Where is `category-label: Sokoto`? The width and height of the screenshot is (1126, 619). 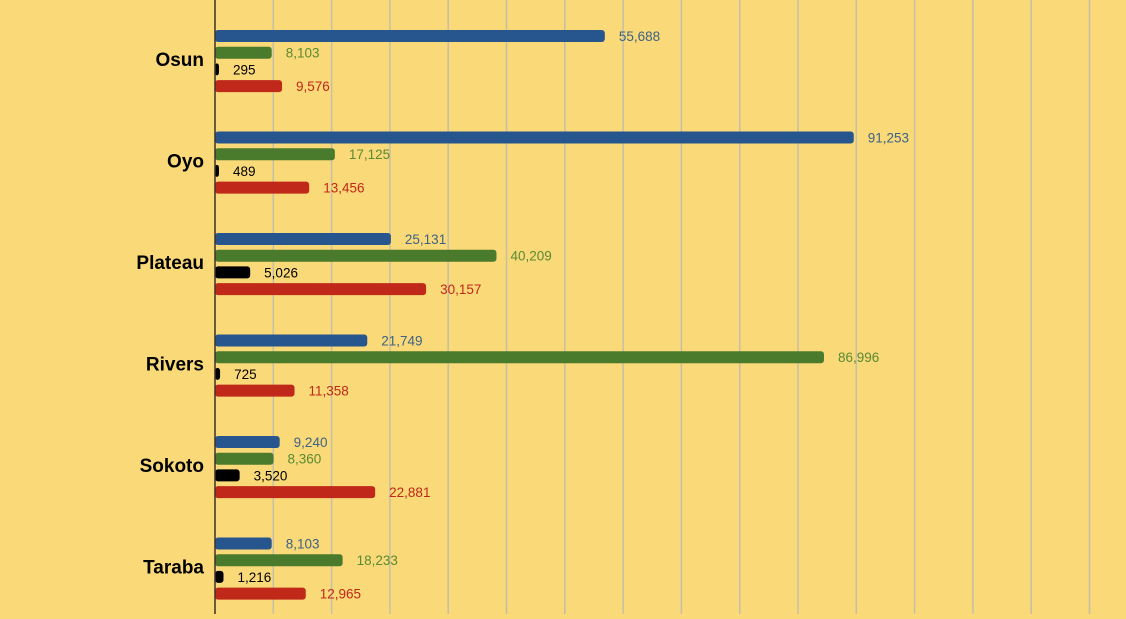 category-label: Sokoto is located at coordinates (172, 466).